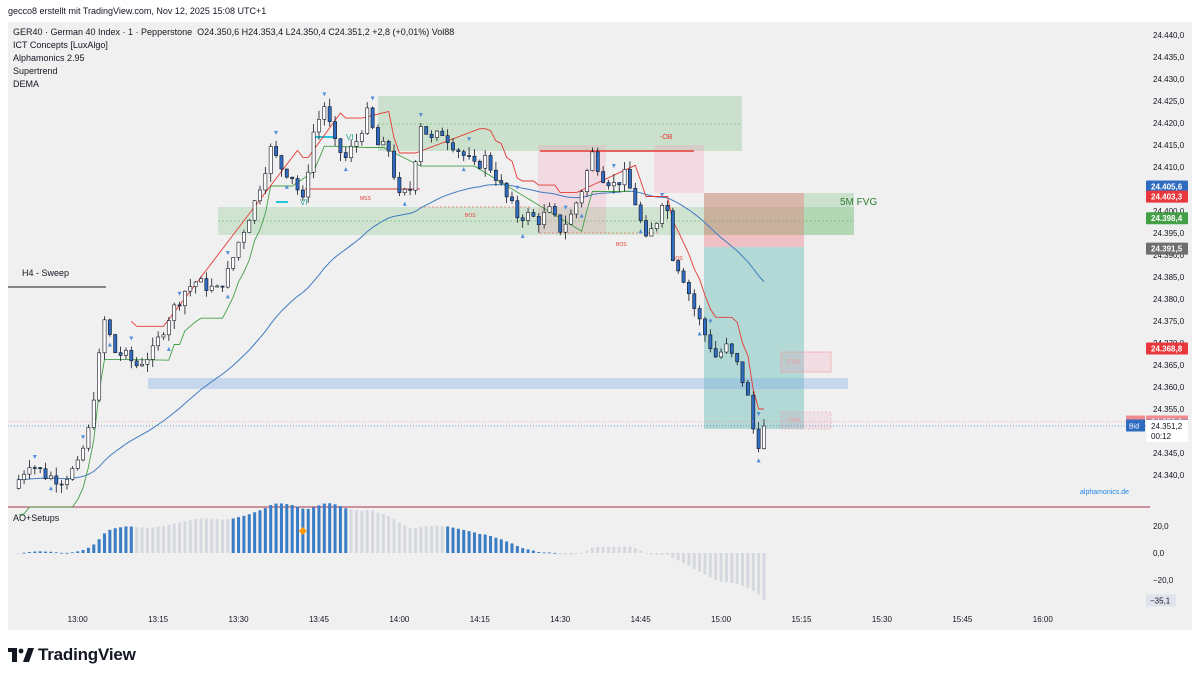 This screenshot has height=677, width=1200. What do you see at coordinates (399, 619) in the screenshot?
I see `x-tick-label: 14:00` at bounding box center [399, 619].